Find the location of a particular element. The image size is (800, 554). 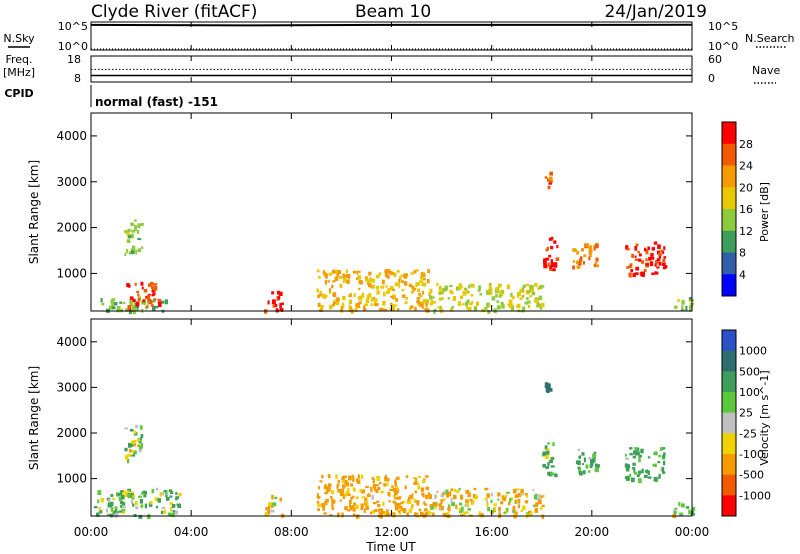

nave-label: Nave is located at coordinates (766, 70).